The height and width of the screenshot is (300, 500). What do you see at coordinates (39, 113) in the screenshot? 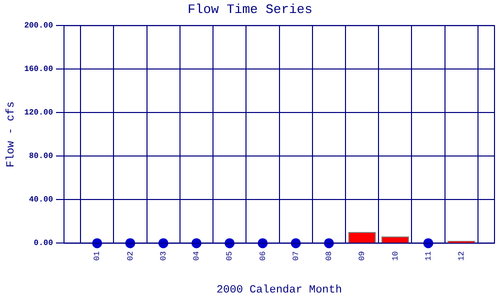
I see `y-tick-label: 120.00` at bounding box center [39, 113].